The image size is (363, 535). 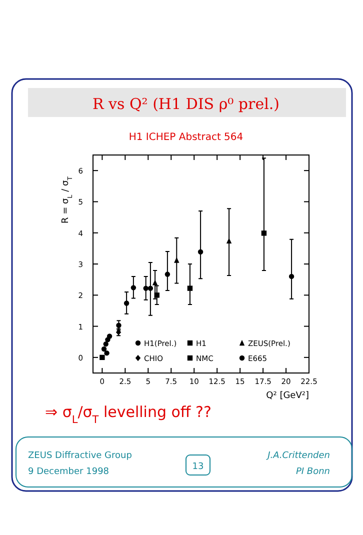 I want to click on text: J.A.Crittenden, so click(x=298, y=456).